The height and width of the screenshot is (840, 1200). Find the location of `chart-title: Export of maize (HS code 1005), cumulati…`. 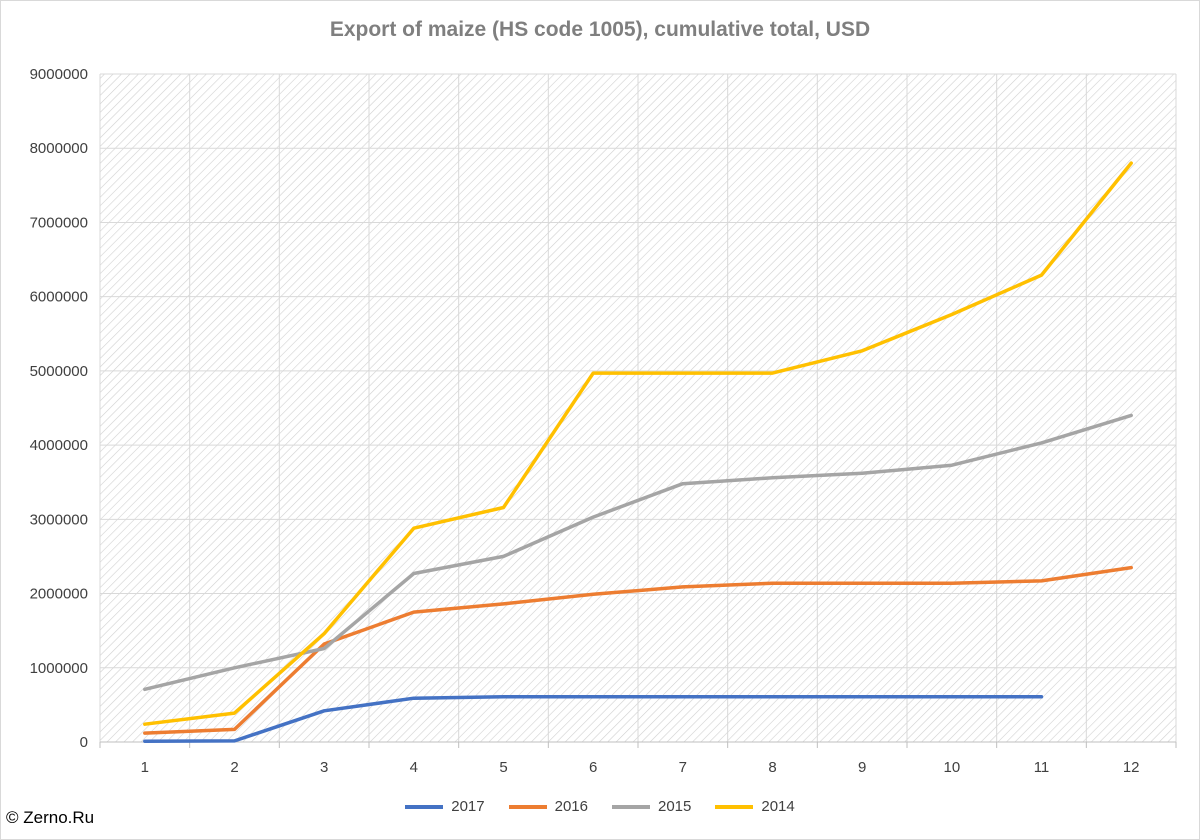

chart-title: Export of maize (HS code 1005), cumulati… is located at coordinates (600, 29).